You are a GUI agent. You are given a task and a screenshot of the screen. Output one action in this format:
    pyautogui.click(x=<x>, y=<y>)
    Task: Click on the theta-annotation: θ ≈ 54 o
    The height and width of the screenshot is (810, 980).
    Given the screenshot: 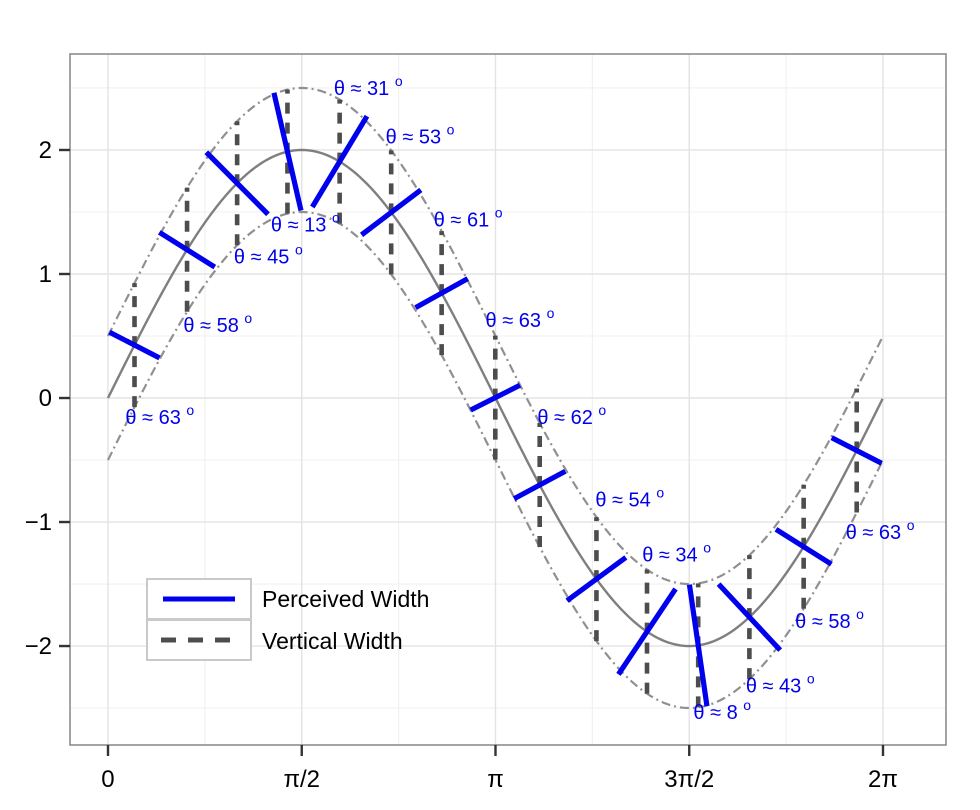 What is the action you would take?
    pyautogui.click(x=629, y=498)
    